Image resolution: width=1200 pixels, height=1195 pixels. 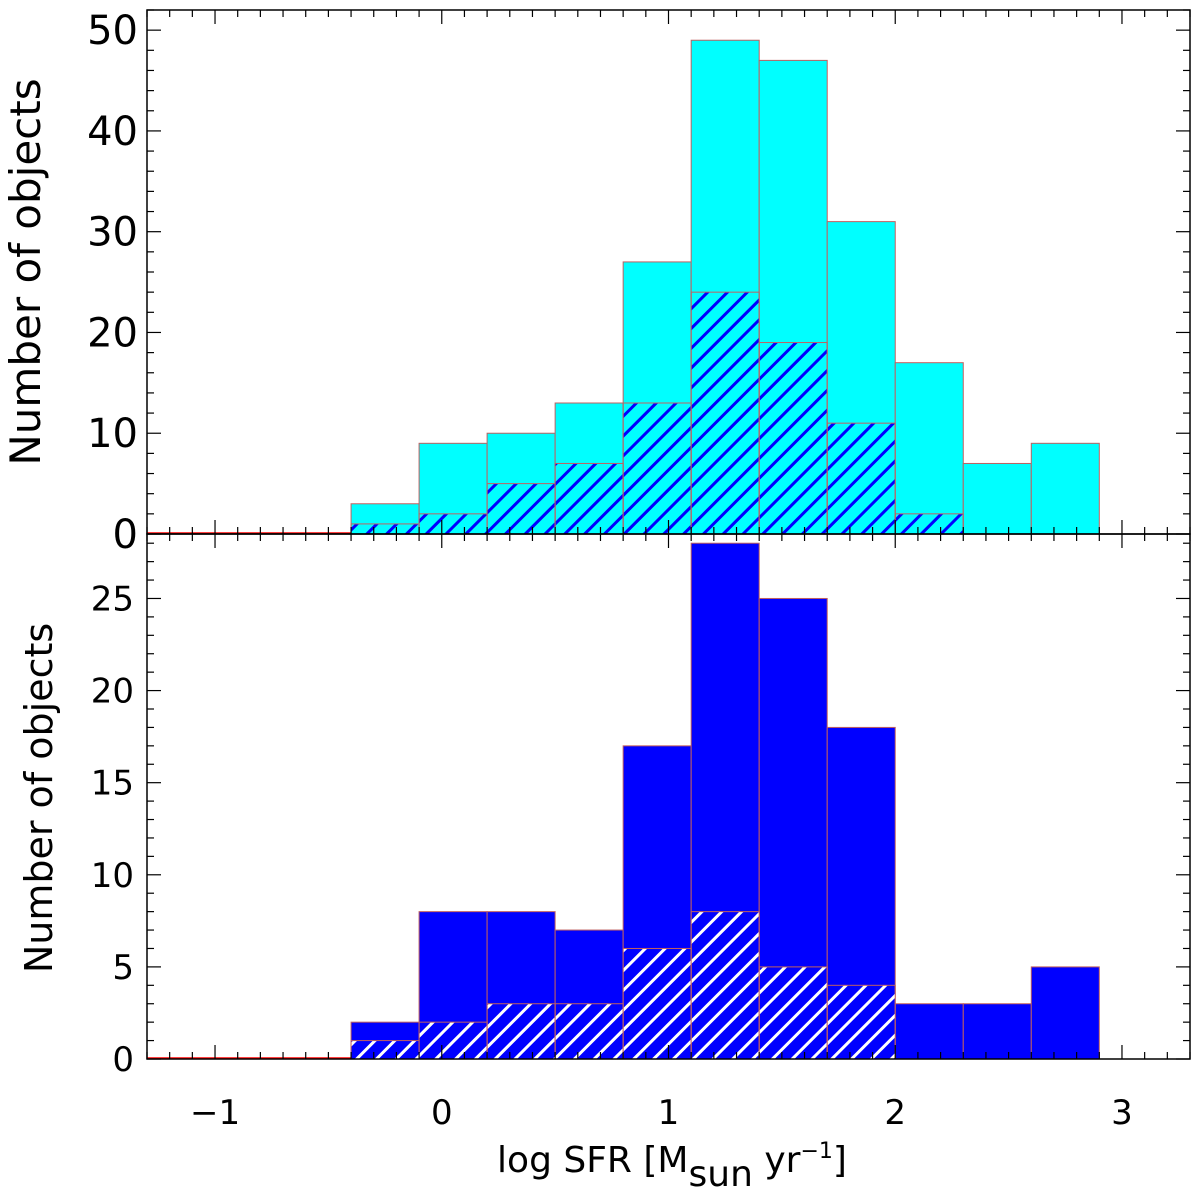 I want to click on bottom-y-tick-label: 15, so click(x=112, y=784).